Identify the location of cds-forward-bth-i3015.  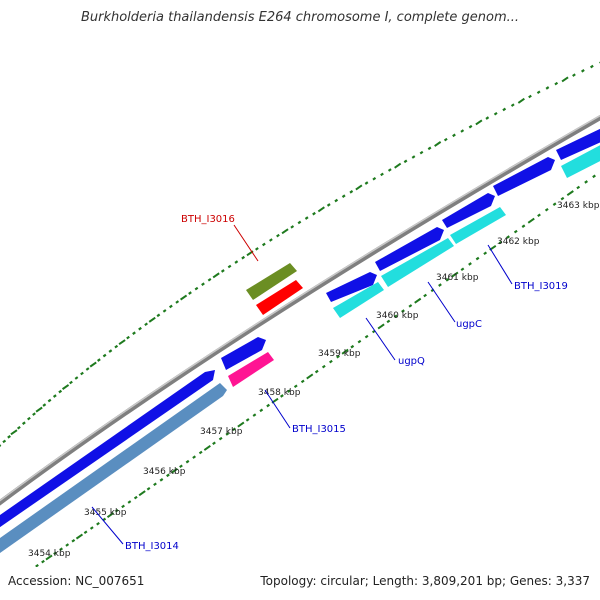
(243, 353).